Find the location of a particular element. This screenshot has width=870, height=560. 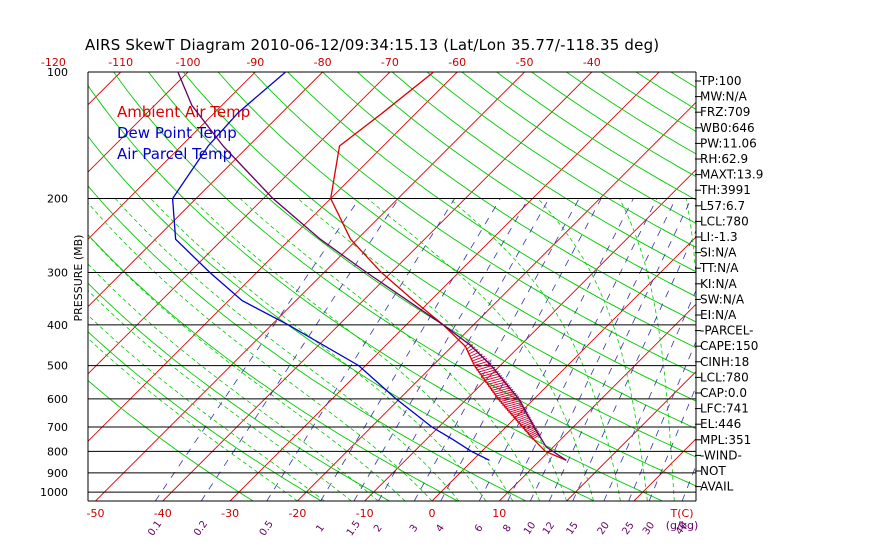

mixing-unit-label: (g/kg) is located at coordinates (682, 525).